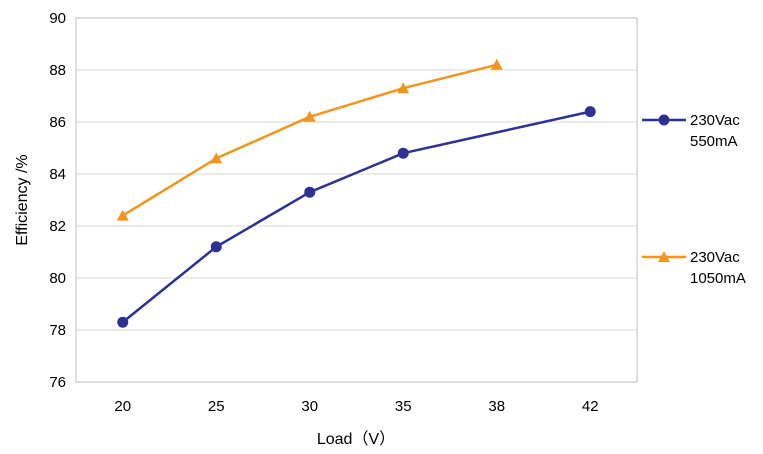  What do you see at coordinates (122, 406) in the screenshot?
I see `x-tick-label: 20` at bounding box center [122, 406].